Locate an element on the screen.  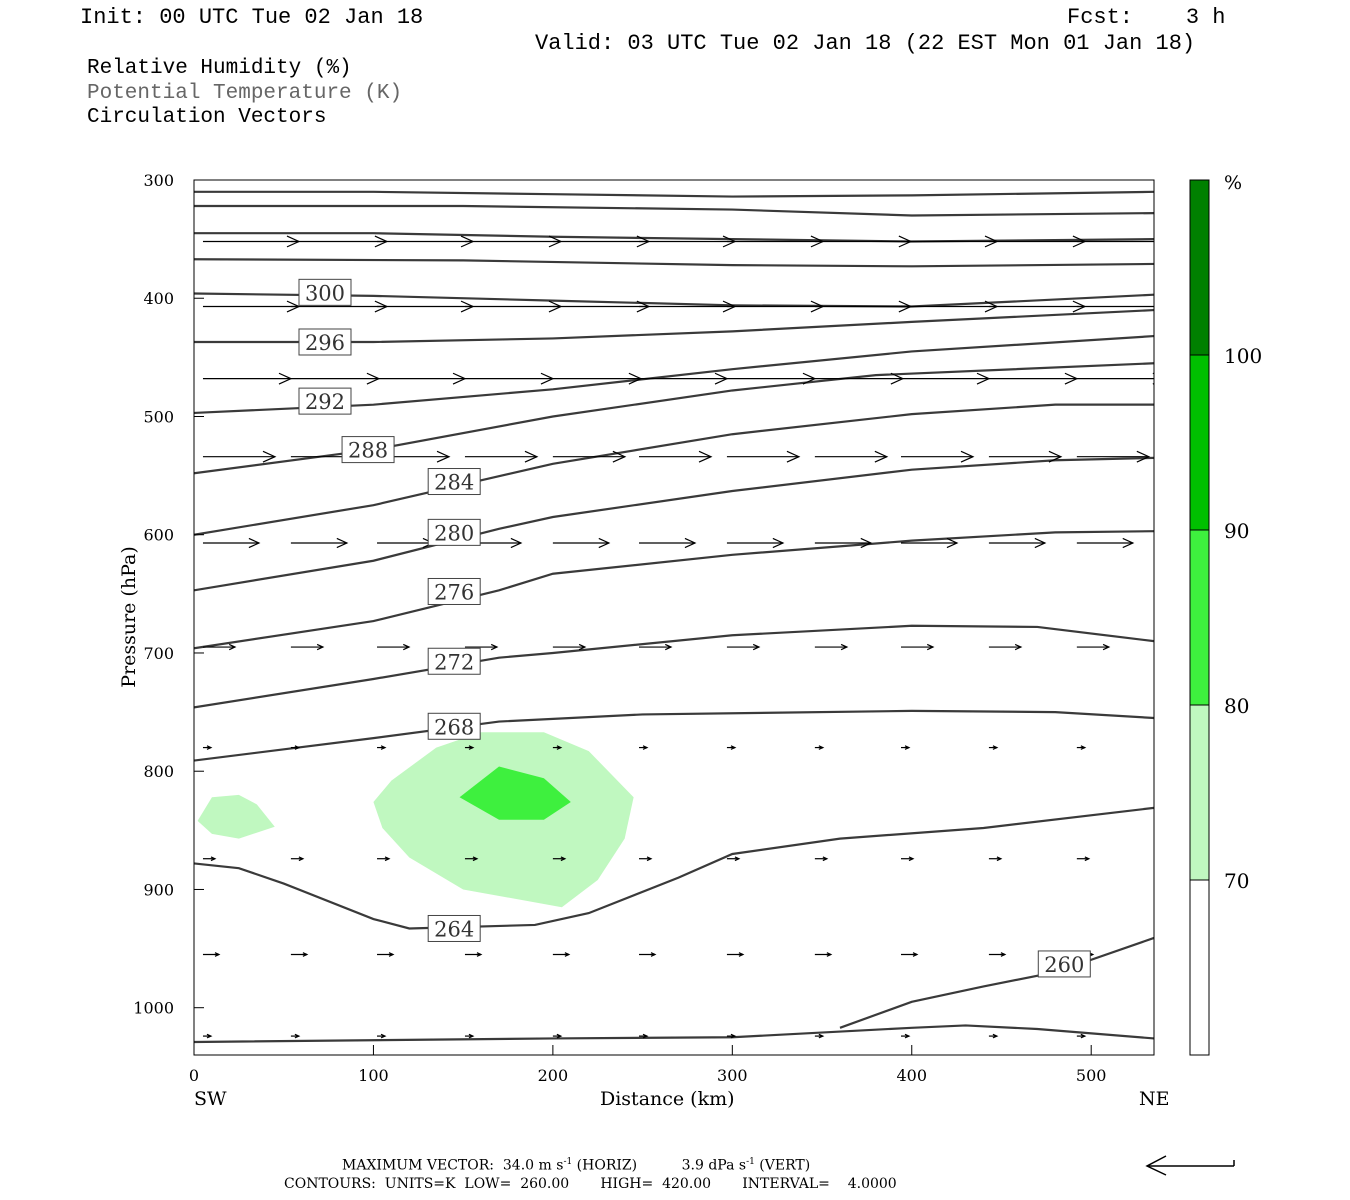
y-tick-label: 900 is located at coordinates (158, 889).